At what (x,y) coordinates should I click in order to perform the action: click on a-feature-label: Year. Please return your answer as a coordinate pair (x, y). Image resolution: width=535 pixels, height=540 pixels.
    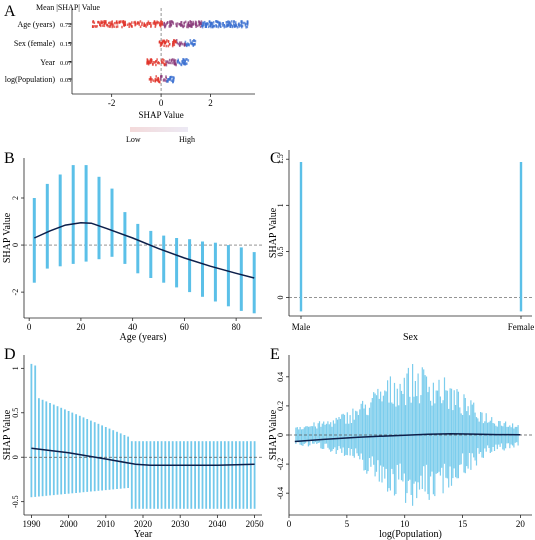
    Looking at the image, I should click on (47, 62).